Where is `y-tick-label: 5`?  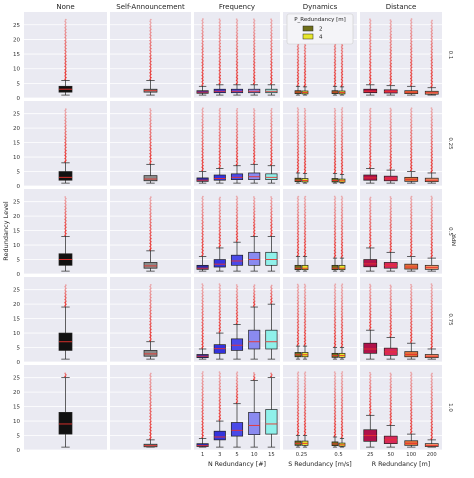
y-tick-label: 5 is located at coordinates (19, 84).